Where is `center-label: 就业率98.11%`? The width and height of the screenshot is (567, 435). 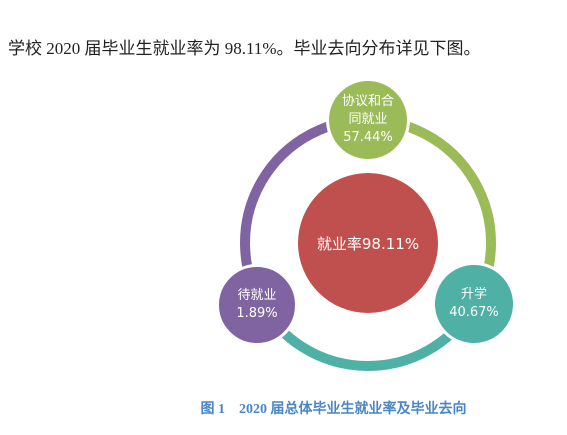 center-label: 就业率98.11% is located at coordinates (368, 243).